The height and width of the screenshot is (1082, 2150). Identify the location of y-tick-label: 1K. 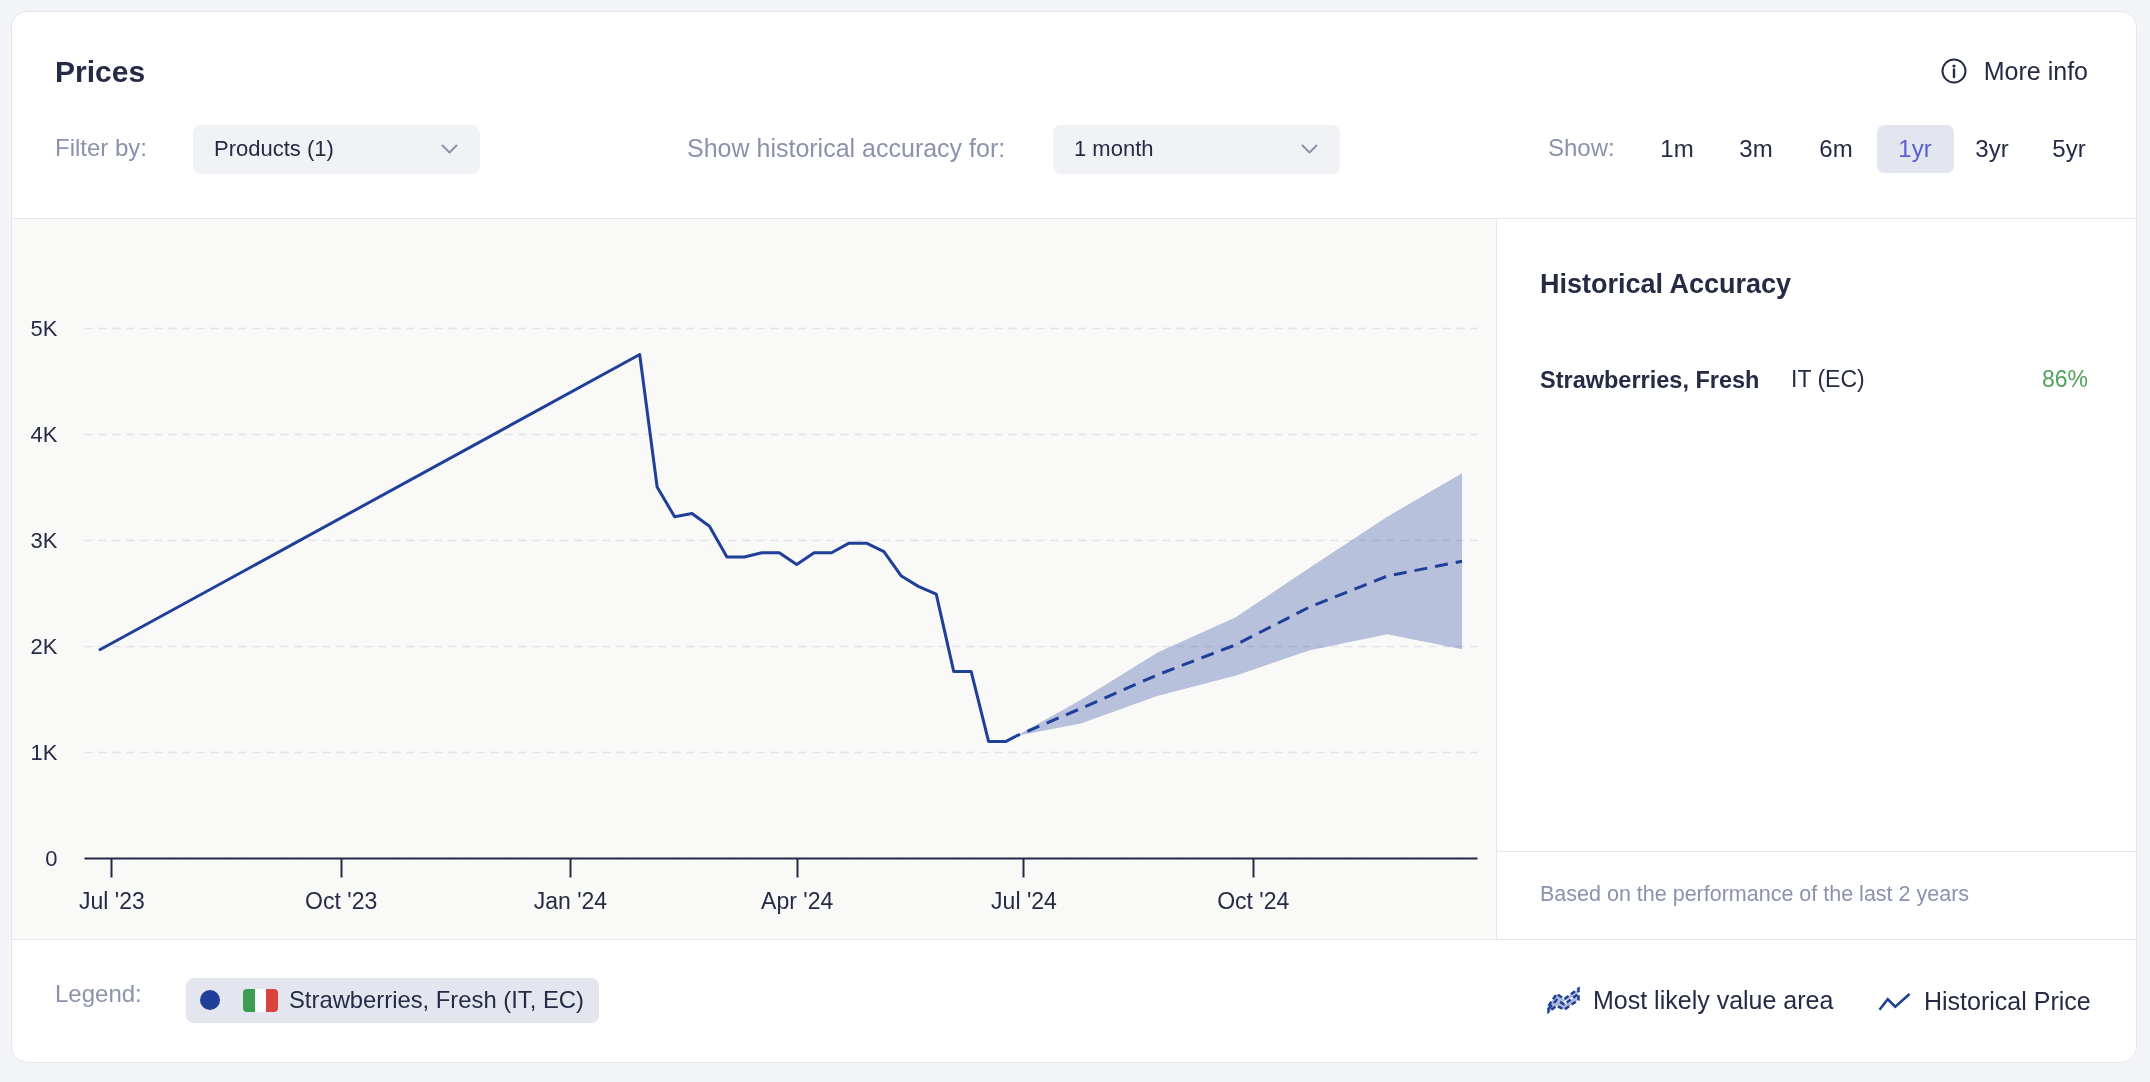
(44, 752).